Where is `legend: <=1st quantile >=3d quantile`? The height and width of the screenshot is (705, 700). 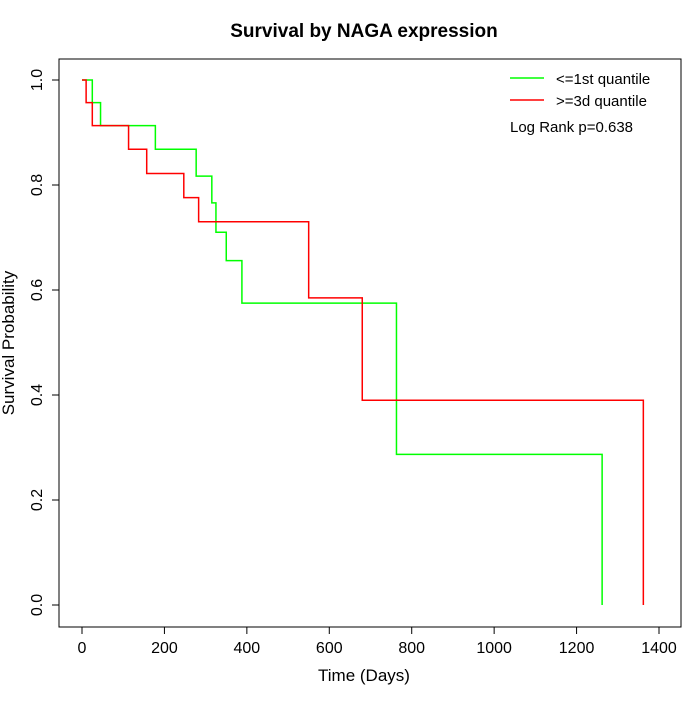
legend: <=1st quantile >=3d quantile is located at coordinates (580, 90).